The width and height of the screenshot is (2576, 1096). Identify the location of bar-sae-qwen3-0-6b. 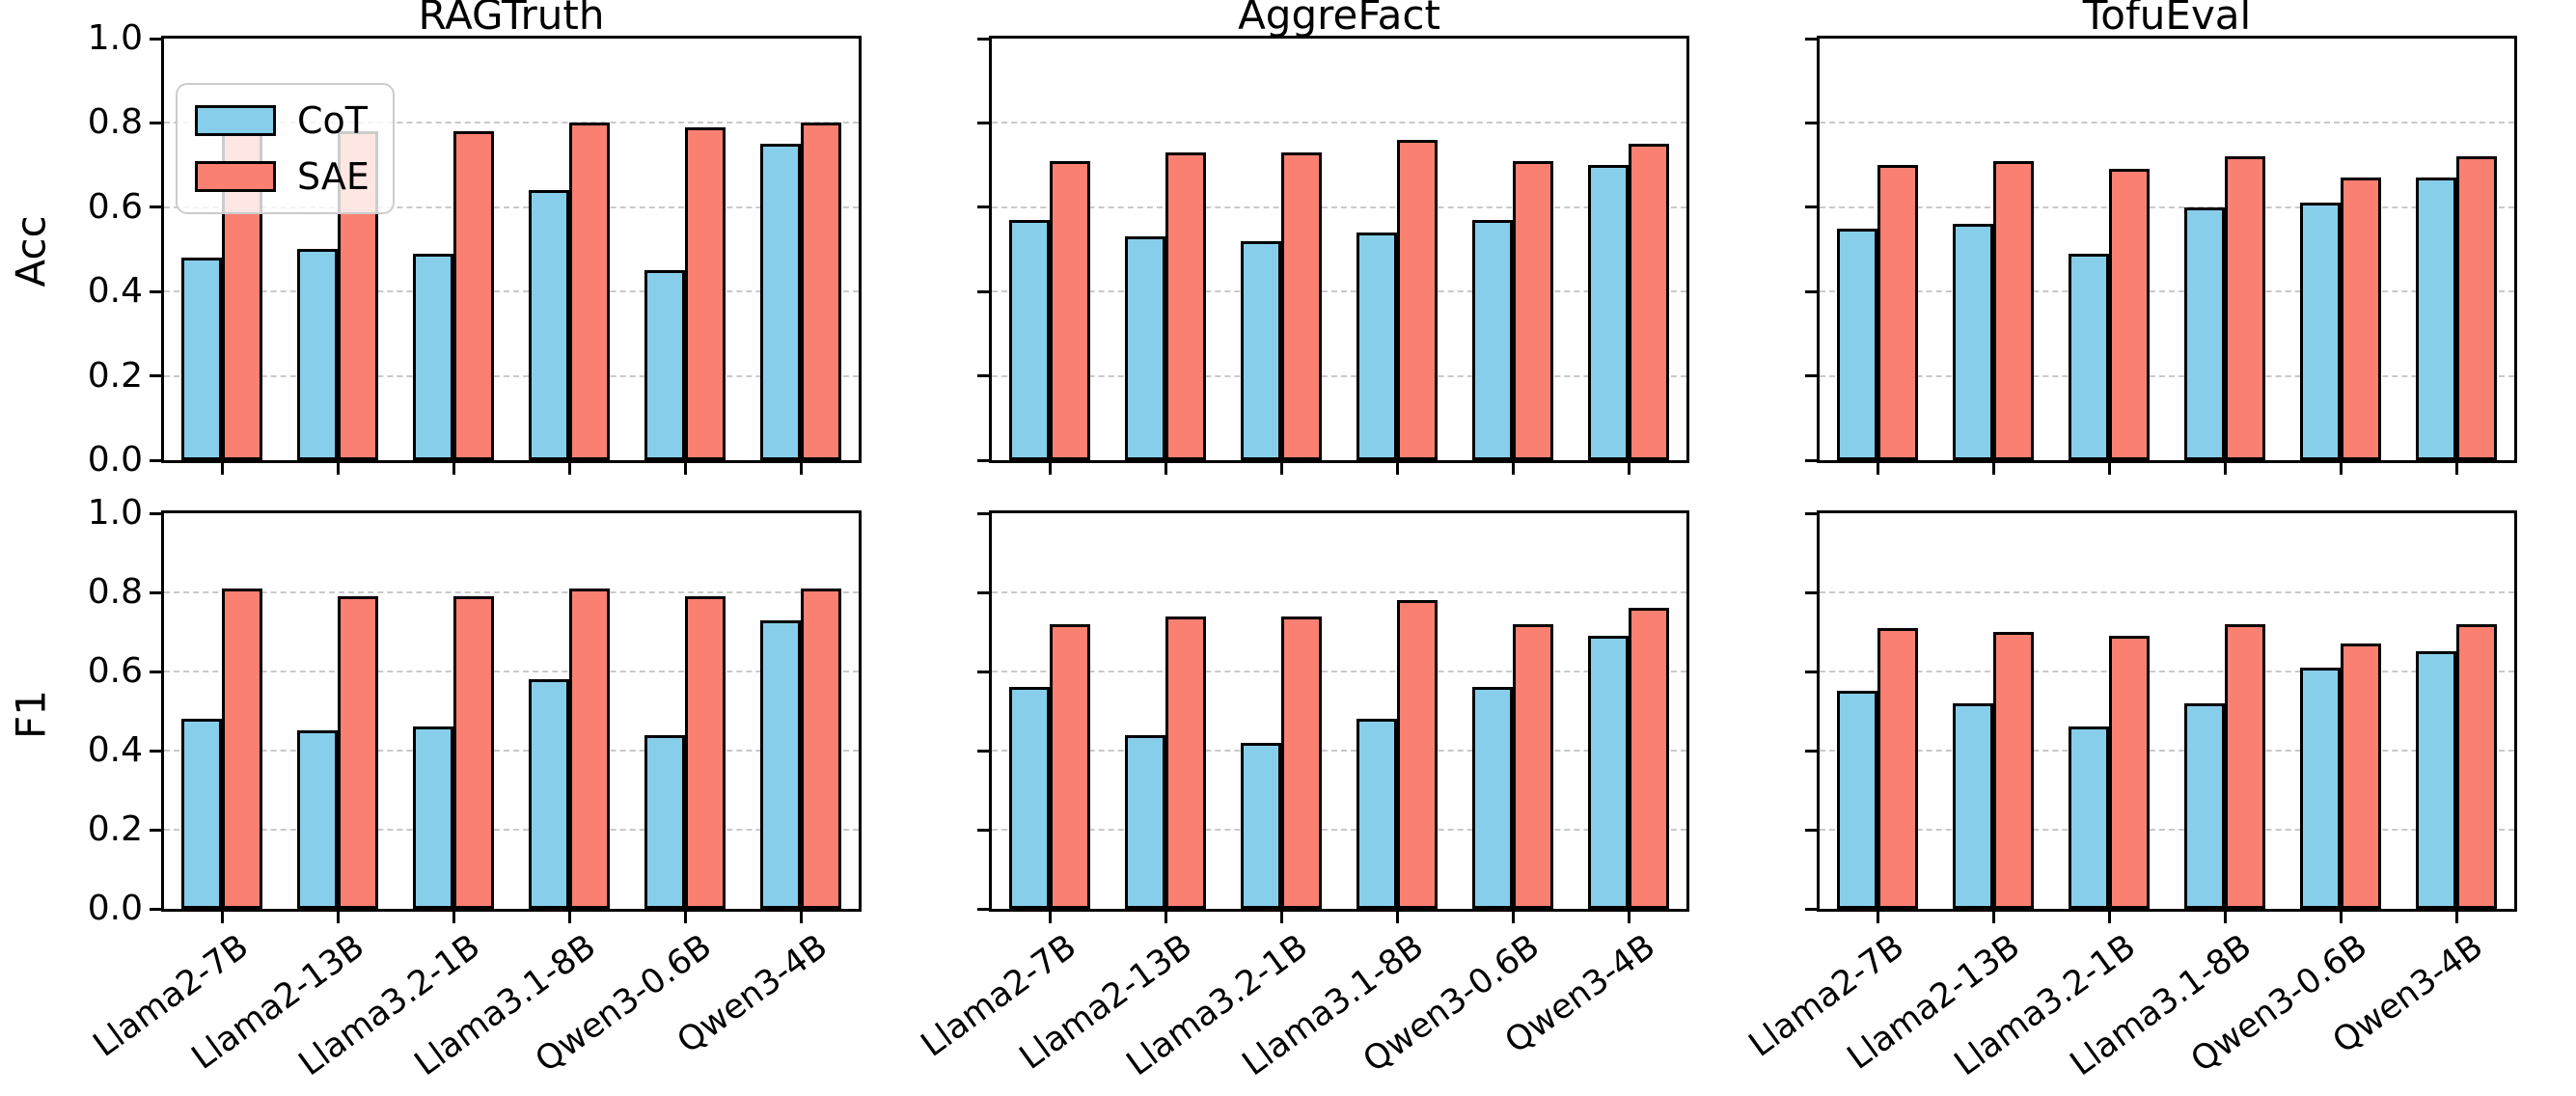
(706, 294).